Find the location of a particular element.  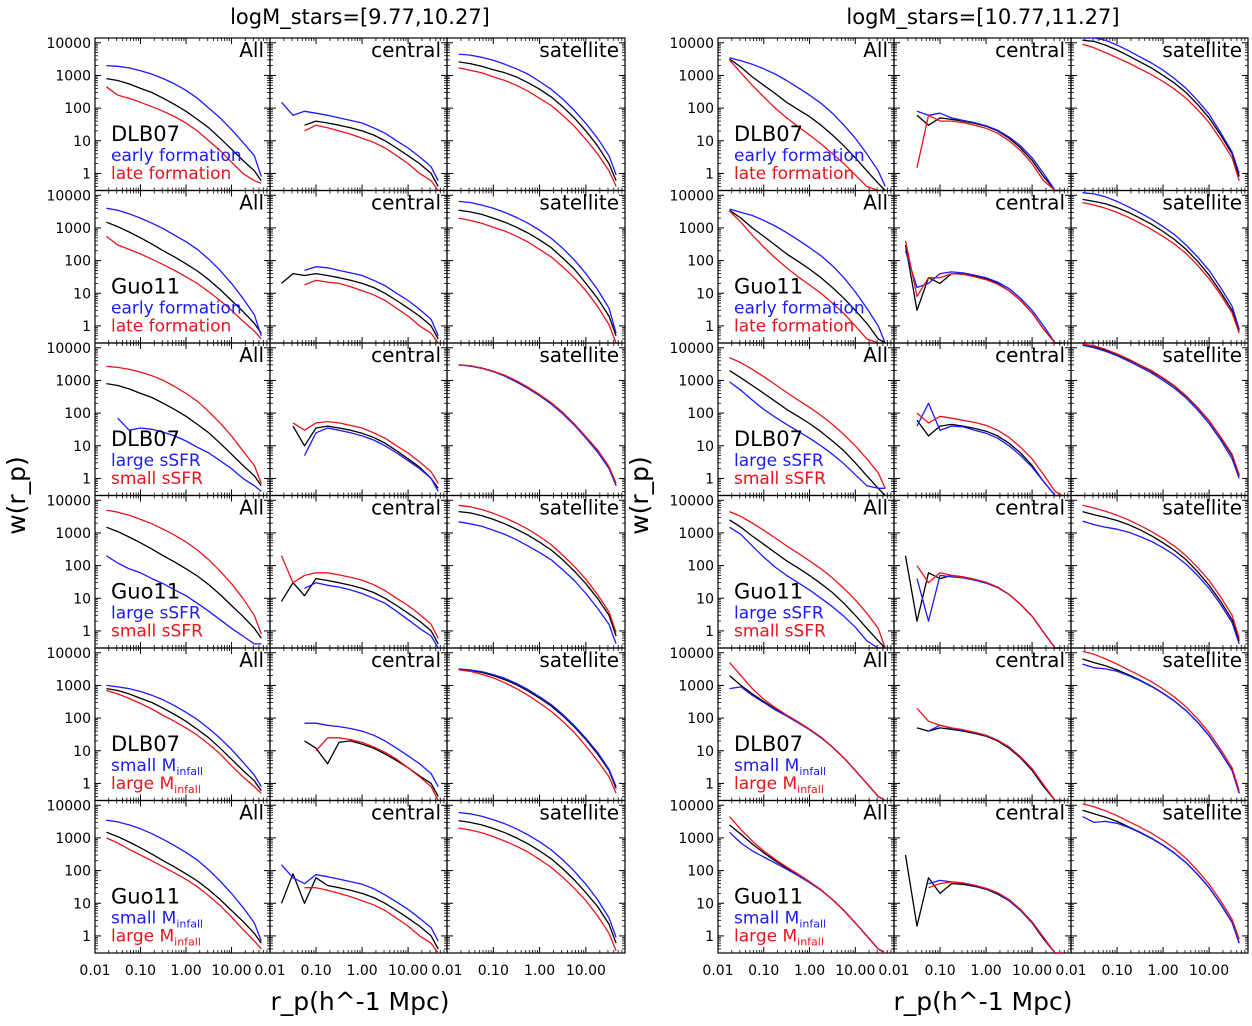

panel-satellite: satellite 0.01 0.10 1.00 10.00 is located at coordinates (528, 889).